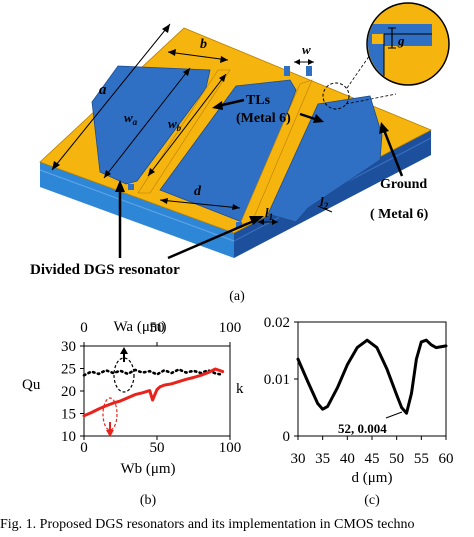 The image size is (474, 537). I want to click on ground-arrow, so click(393, 153).